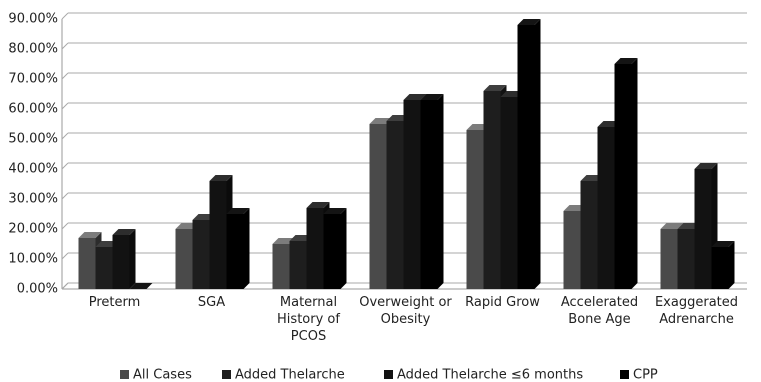 This screenshot has width=761, height=382. What do you see at coordinates (114, 302) in the screenshot?
I see `x-tick-label: Preterm` at bounding box center [114, 302].